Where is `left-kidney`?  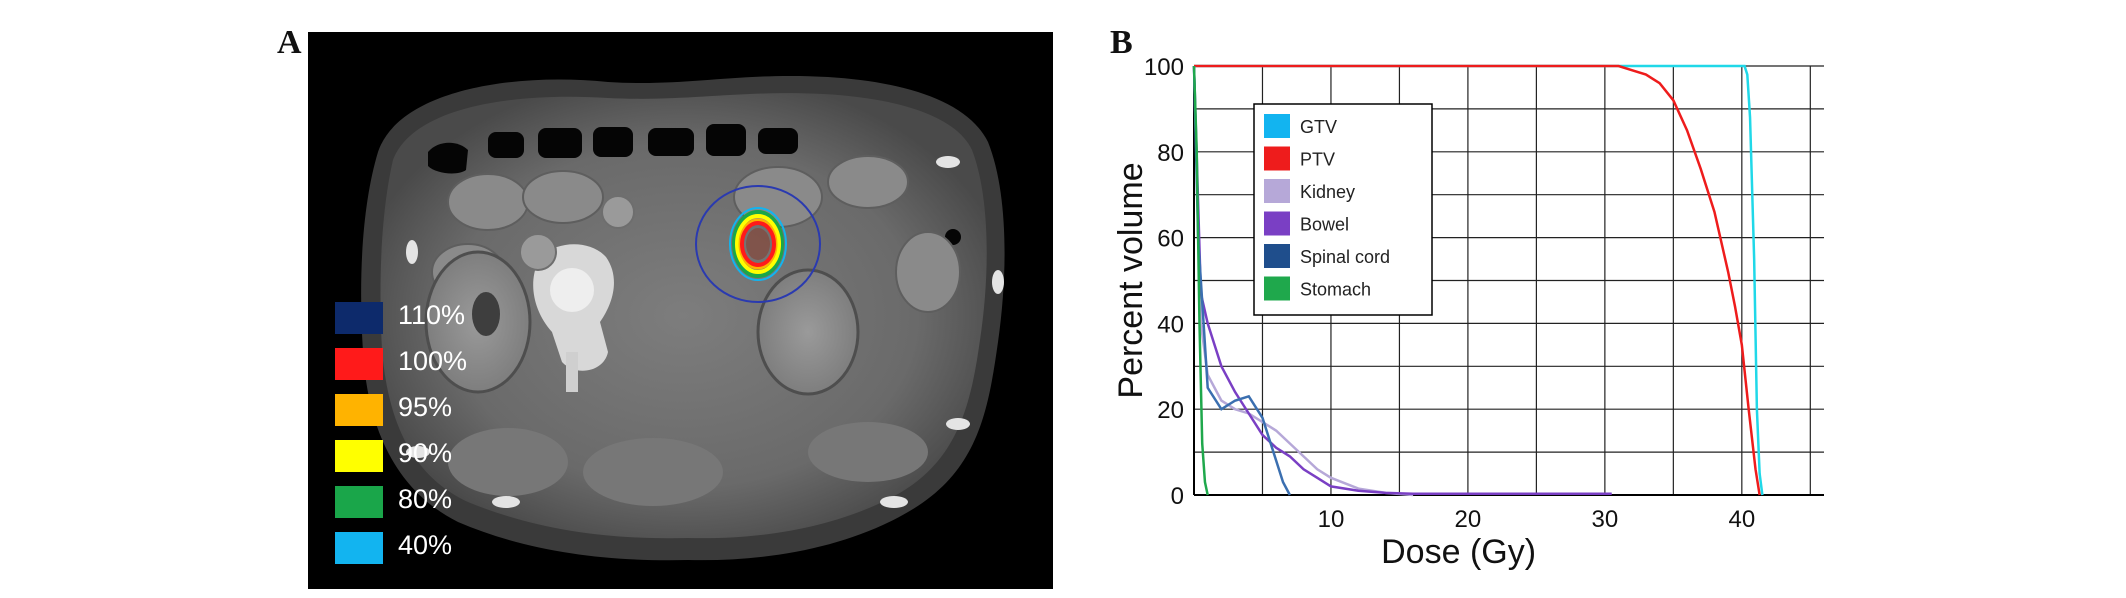 left-kidney is located at coordinates (808, 332).